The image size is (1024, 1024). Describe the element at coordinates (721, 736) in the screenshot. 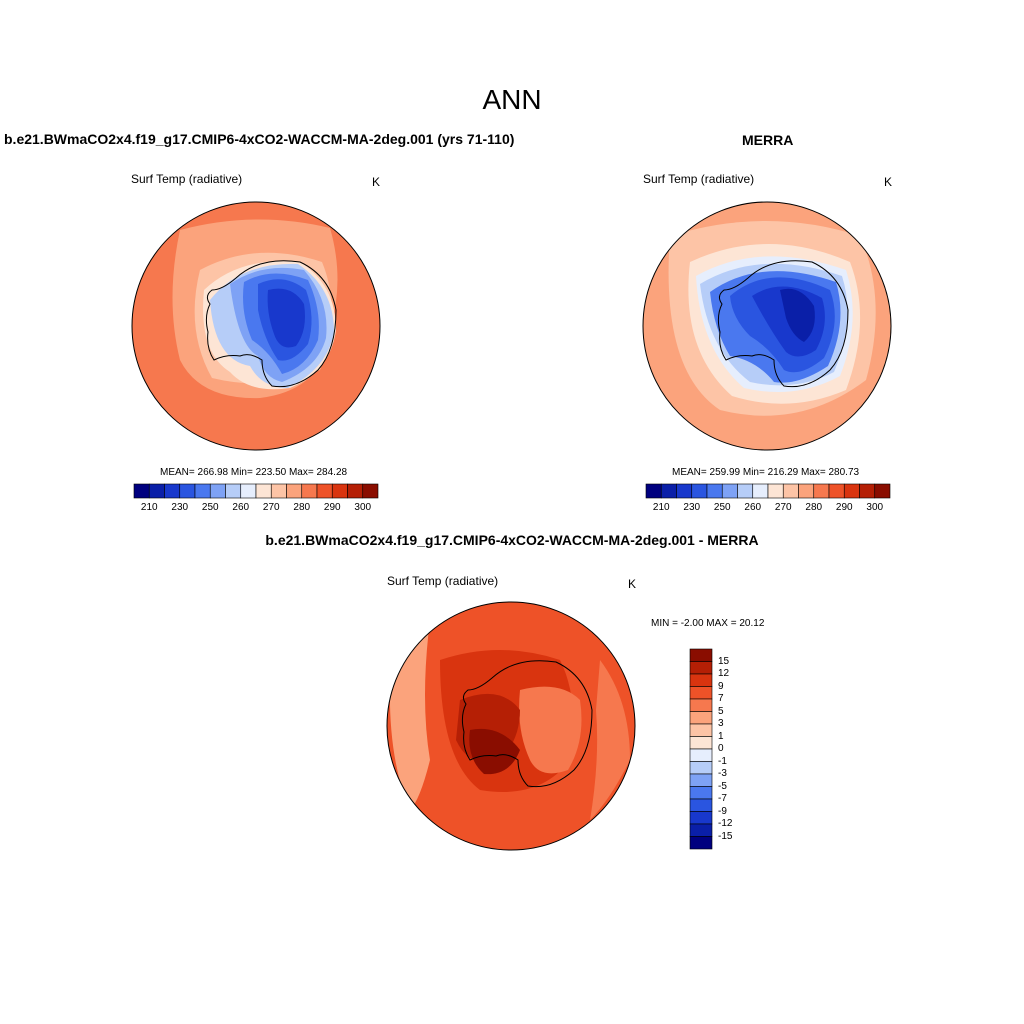

I see `colorbar-tick-label: 1` at that location.